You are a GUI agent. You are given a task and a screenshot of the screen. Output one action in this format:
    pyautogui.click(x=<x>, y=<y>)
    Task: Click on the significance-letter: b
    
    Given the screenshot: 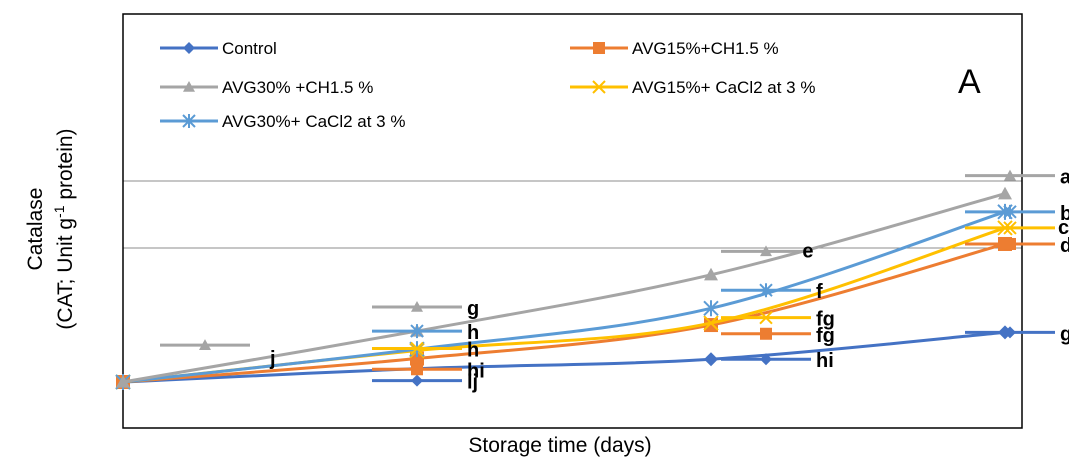 What is the action you would take?
    pyautogui.click(x=1064, y=214)
    